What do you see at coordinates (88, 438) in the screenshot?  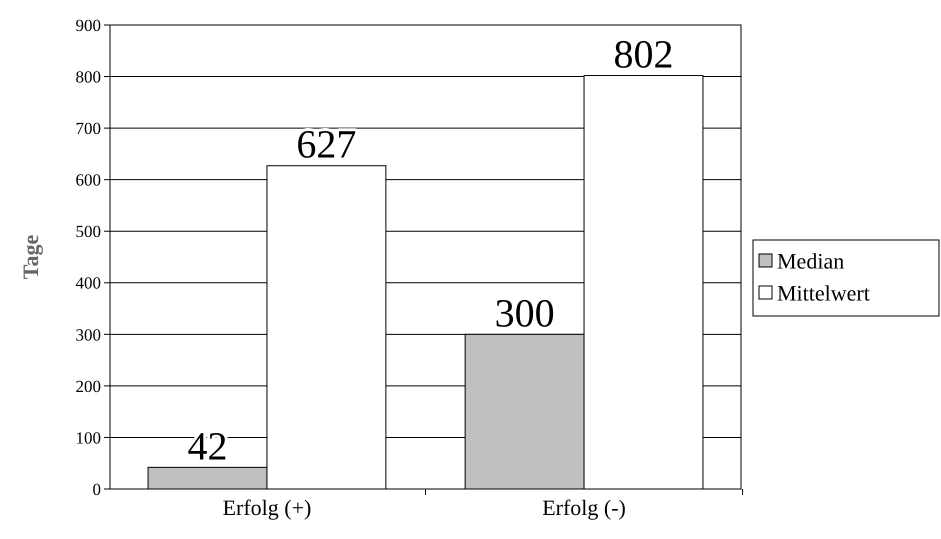 I see `y-tick-label: 100` at bounding box center [88, 438].